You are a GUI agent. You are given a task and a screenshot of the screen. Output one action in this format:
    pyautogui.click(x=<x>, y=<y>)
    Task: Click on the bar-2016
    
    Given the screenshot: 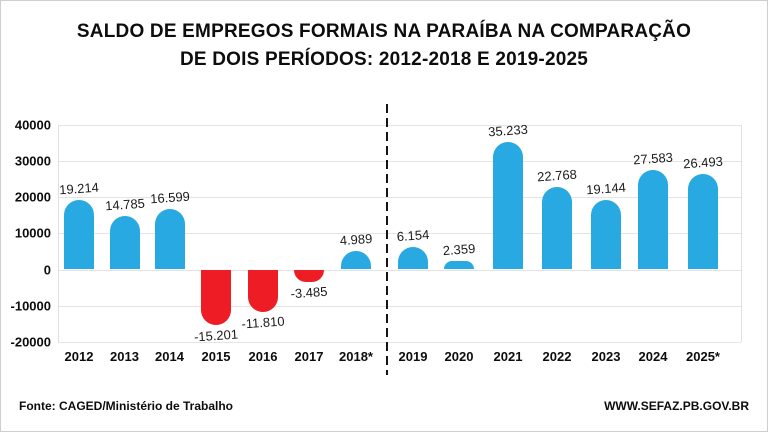 What is the action you would take?
    pyautogui.click(x=263, y=291)
    